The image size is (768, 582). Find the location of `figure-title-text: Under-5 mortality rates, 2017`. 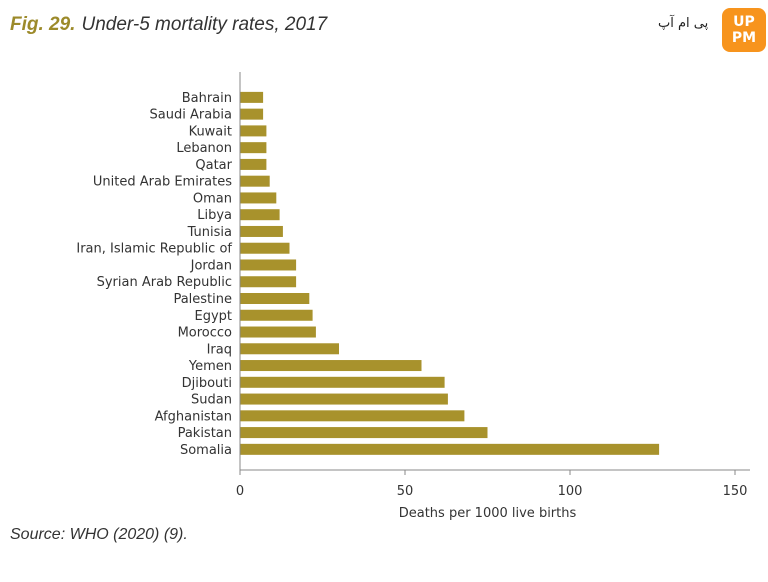

figure-title-text: Under-5 mortality rates, 2017 is located at coordinates (204, 24).